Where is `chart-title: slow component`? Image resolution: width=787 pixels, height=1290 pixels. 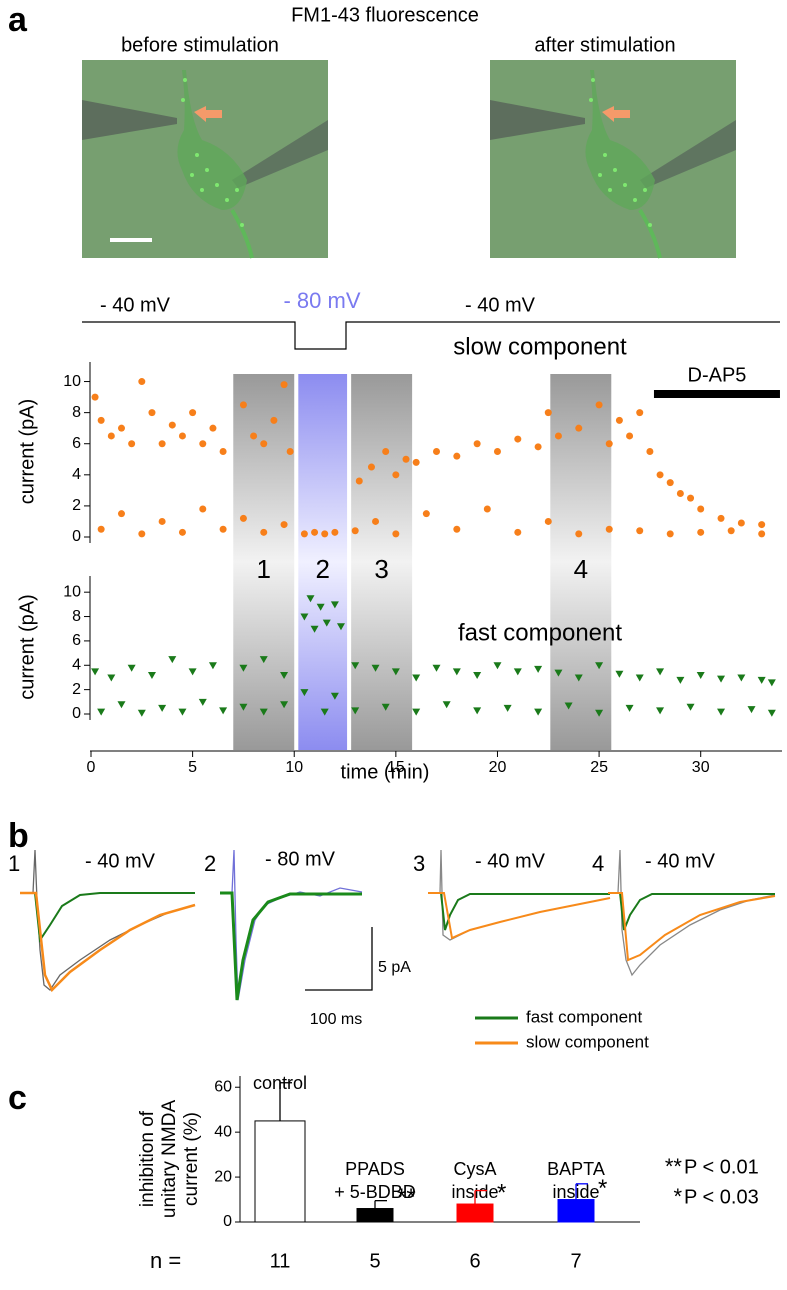 chart-title: slow component is located at coordinates (540, 346).